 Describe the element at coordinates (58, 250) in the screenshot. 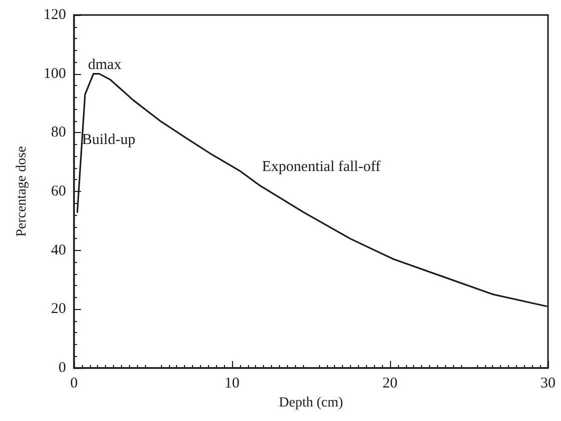

I see `y-tick-label: 40` at that location.